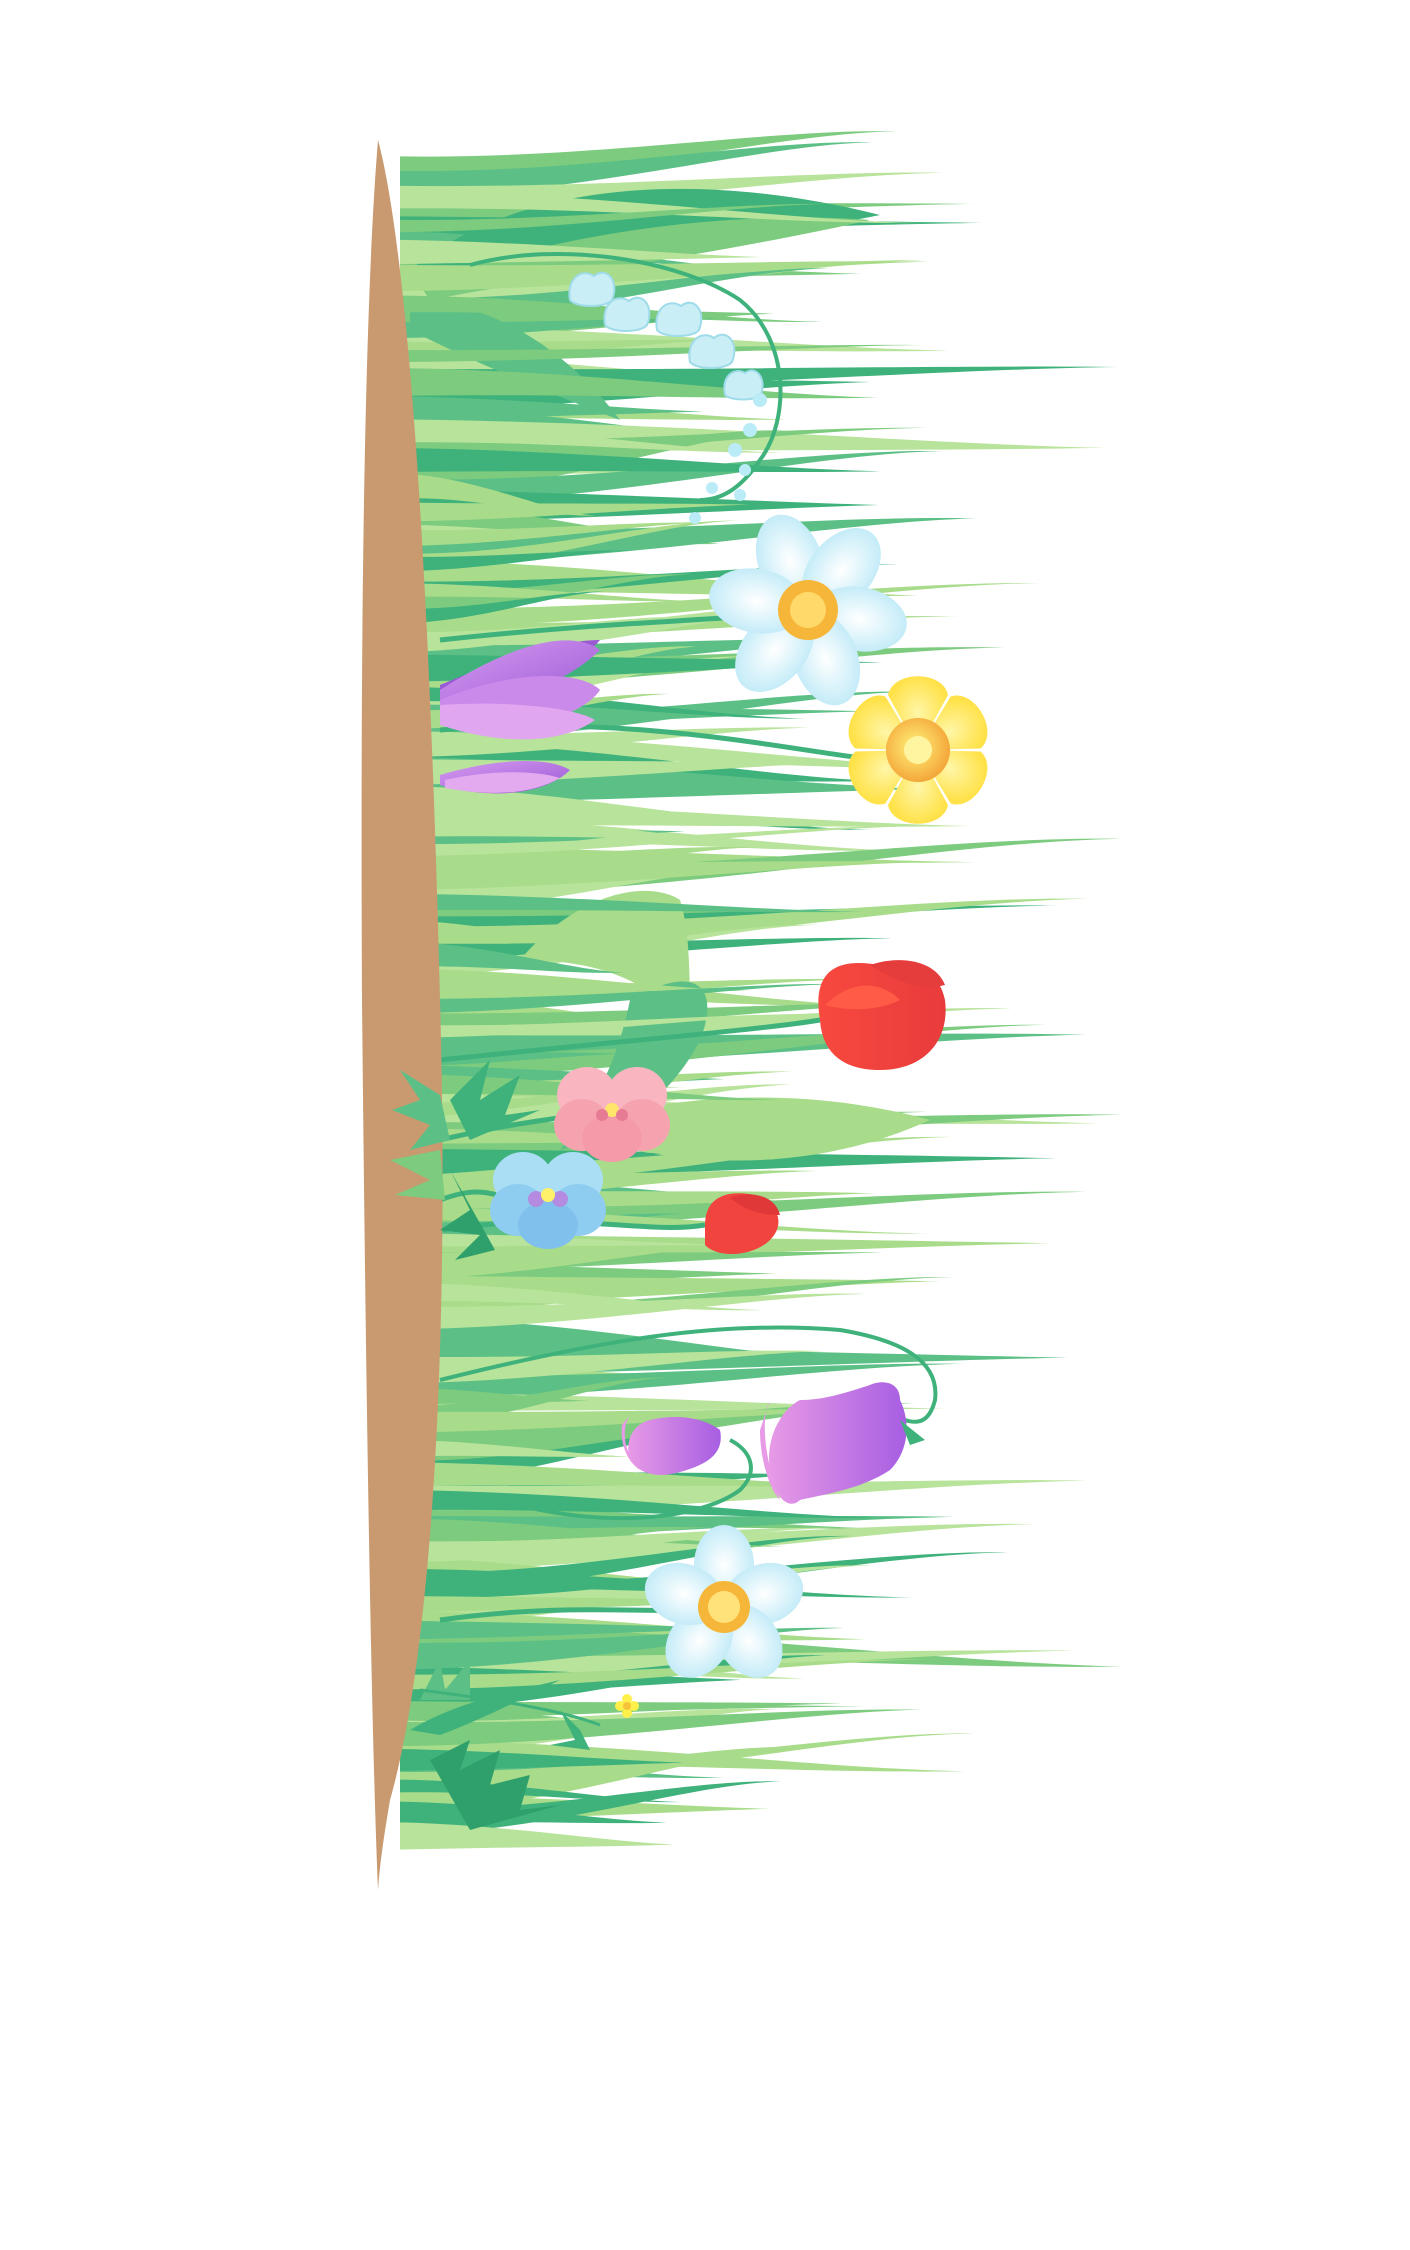 Image resolution: width=1410 pixels, height=2250 pixels. I want to click on bellflower-stems, so click(688, 1423).